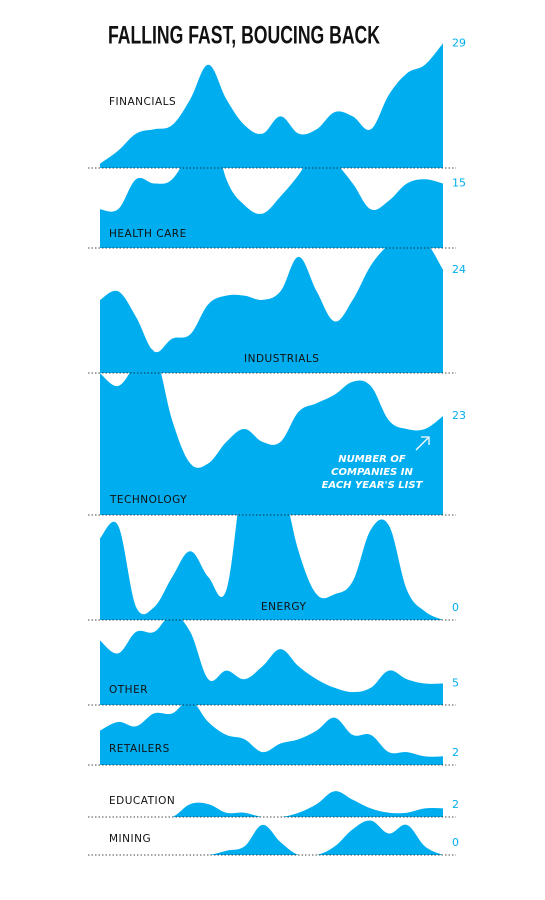  I want to click on series-label: MINING, so click(130, 839).